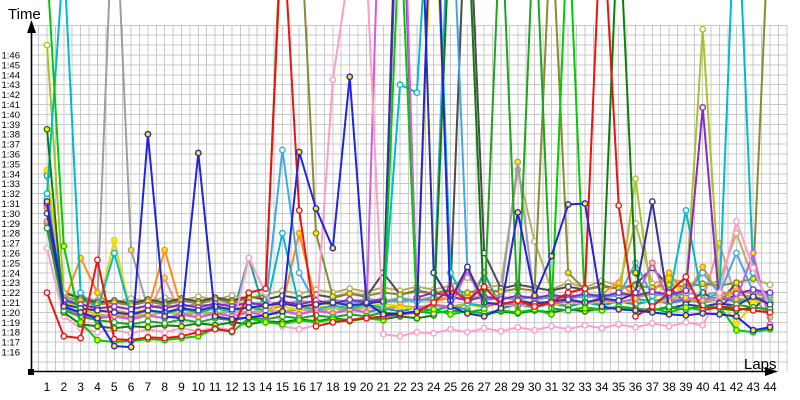  I want to click on y-tick-label: 1:20, so click(11, 313).